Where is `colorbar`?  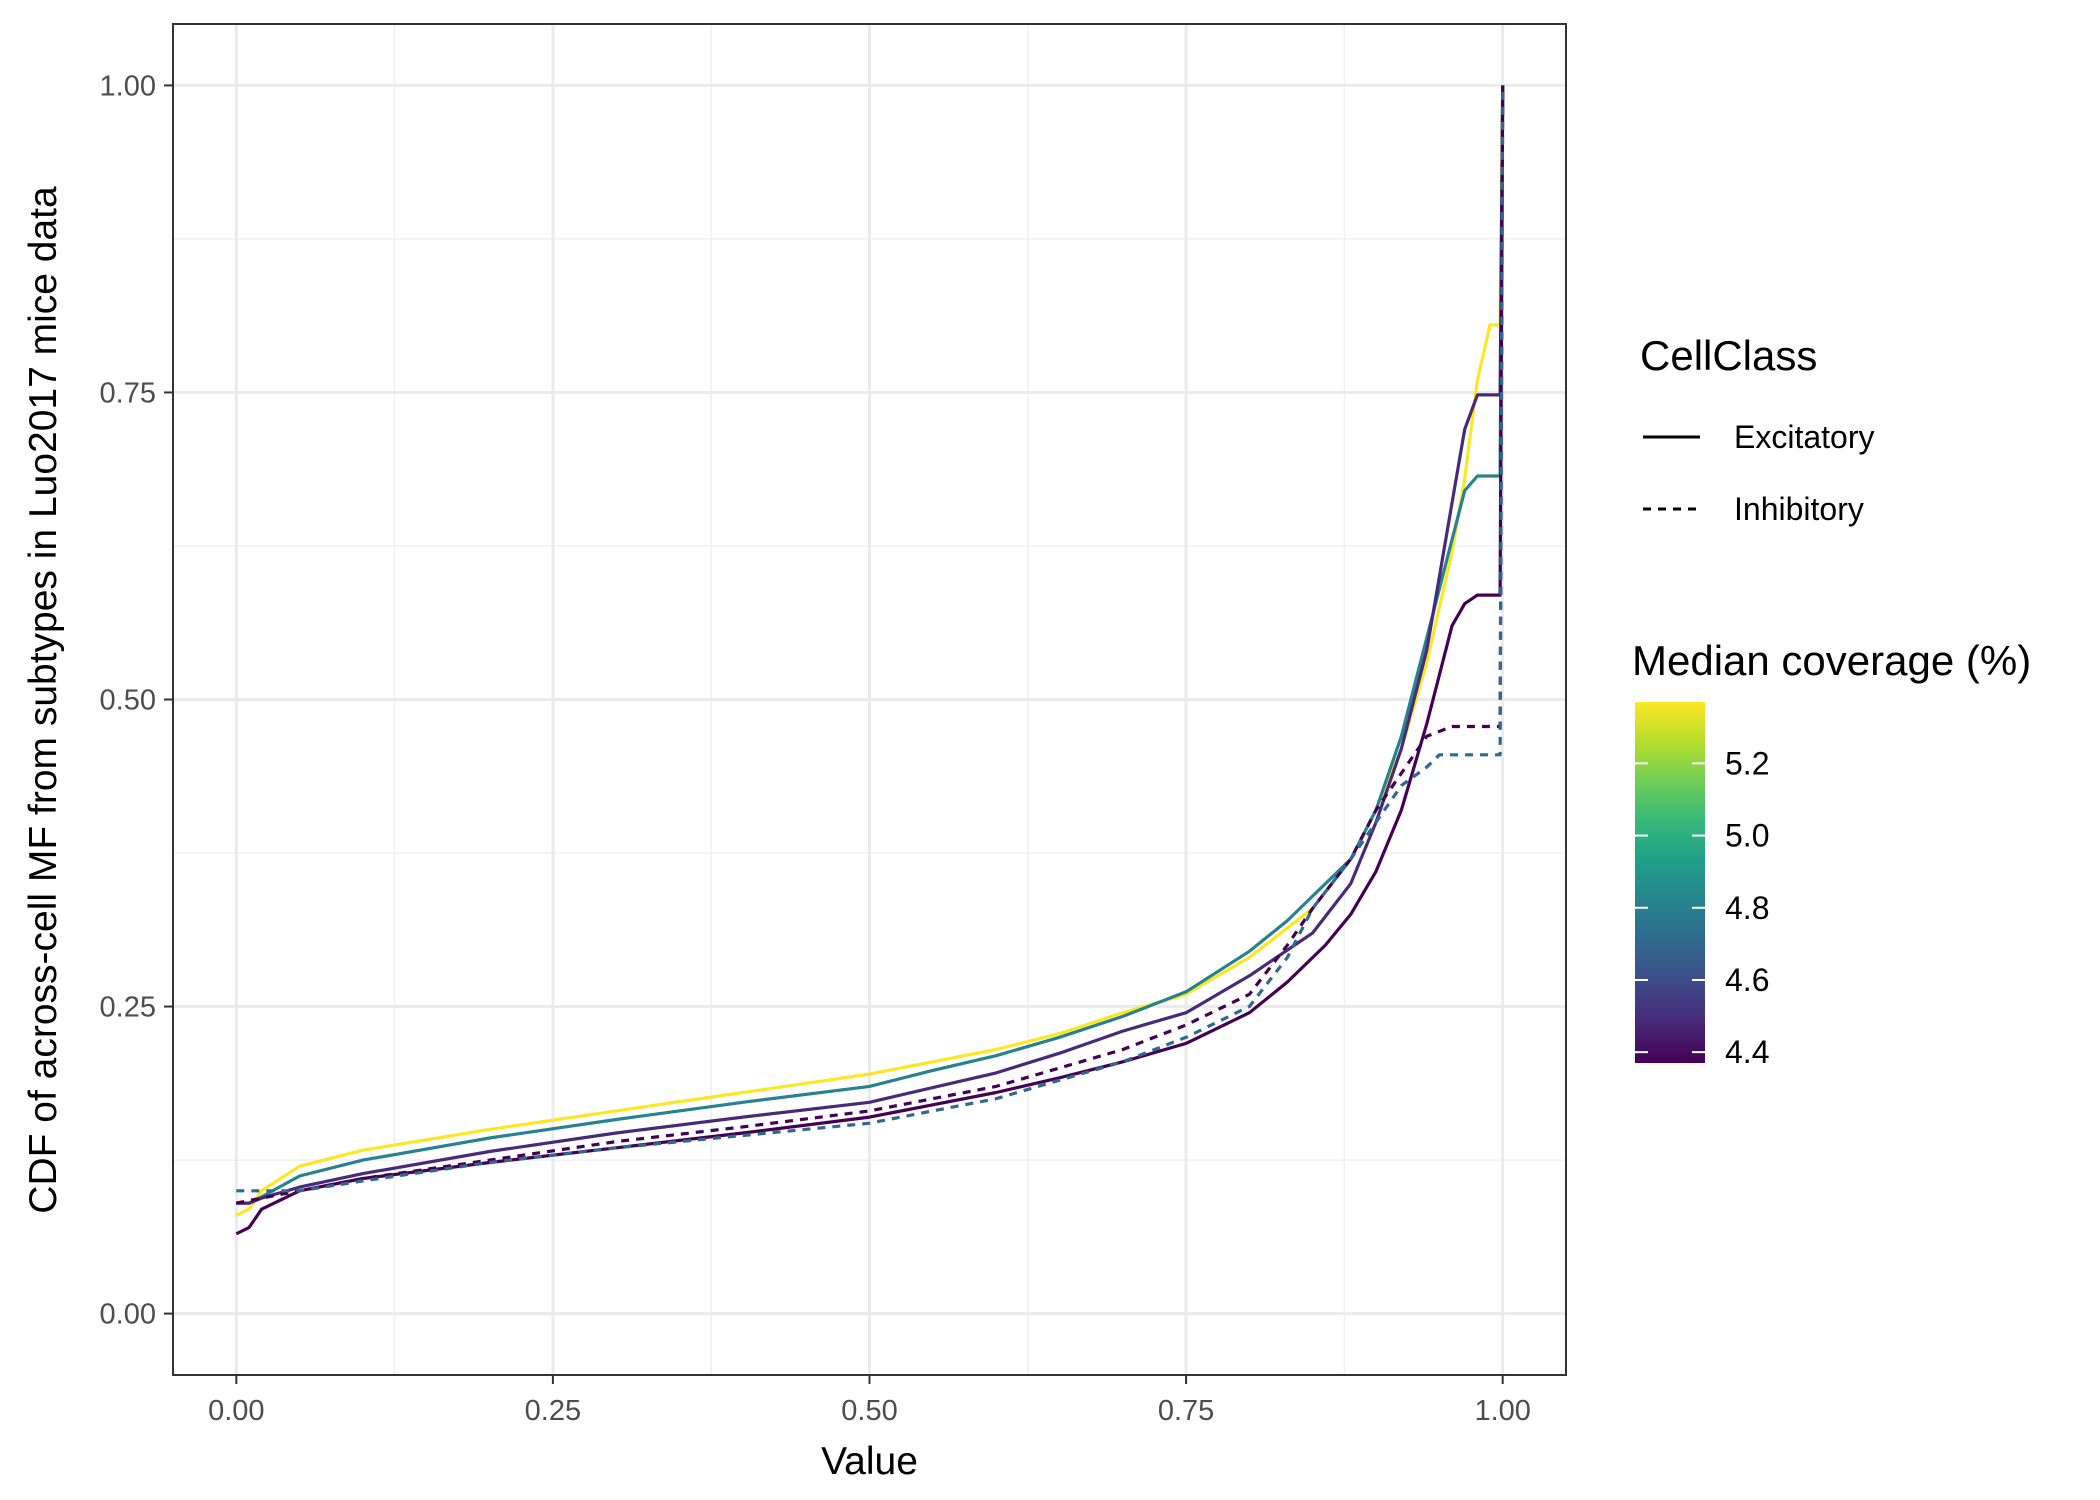
colorbar is located at coordinates (1670, 882).